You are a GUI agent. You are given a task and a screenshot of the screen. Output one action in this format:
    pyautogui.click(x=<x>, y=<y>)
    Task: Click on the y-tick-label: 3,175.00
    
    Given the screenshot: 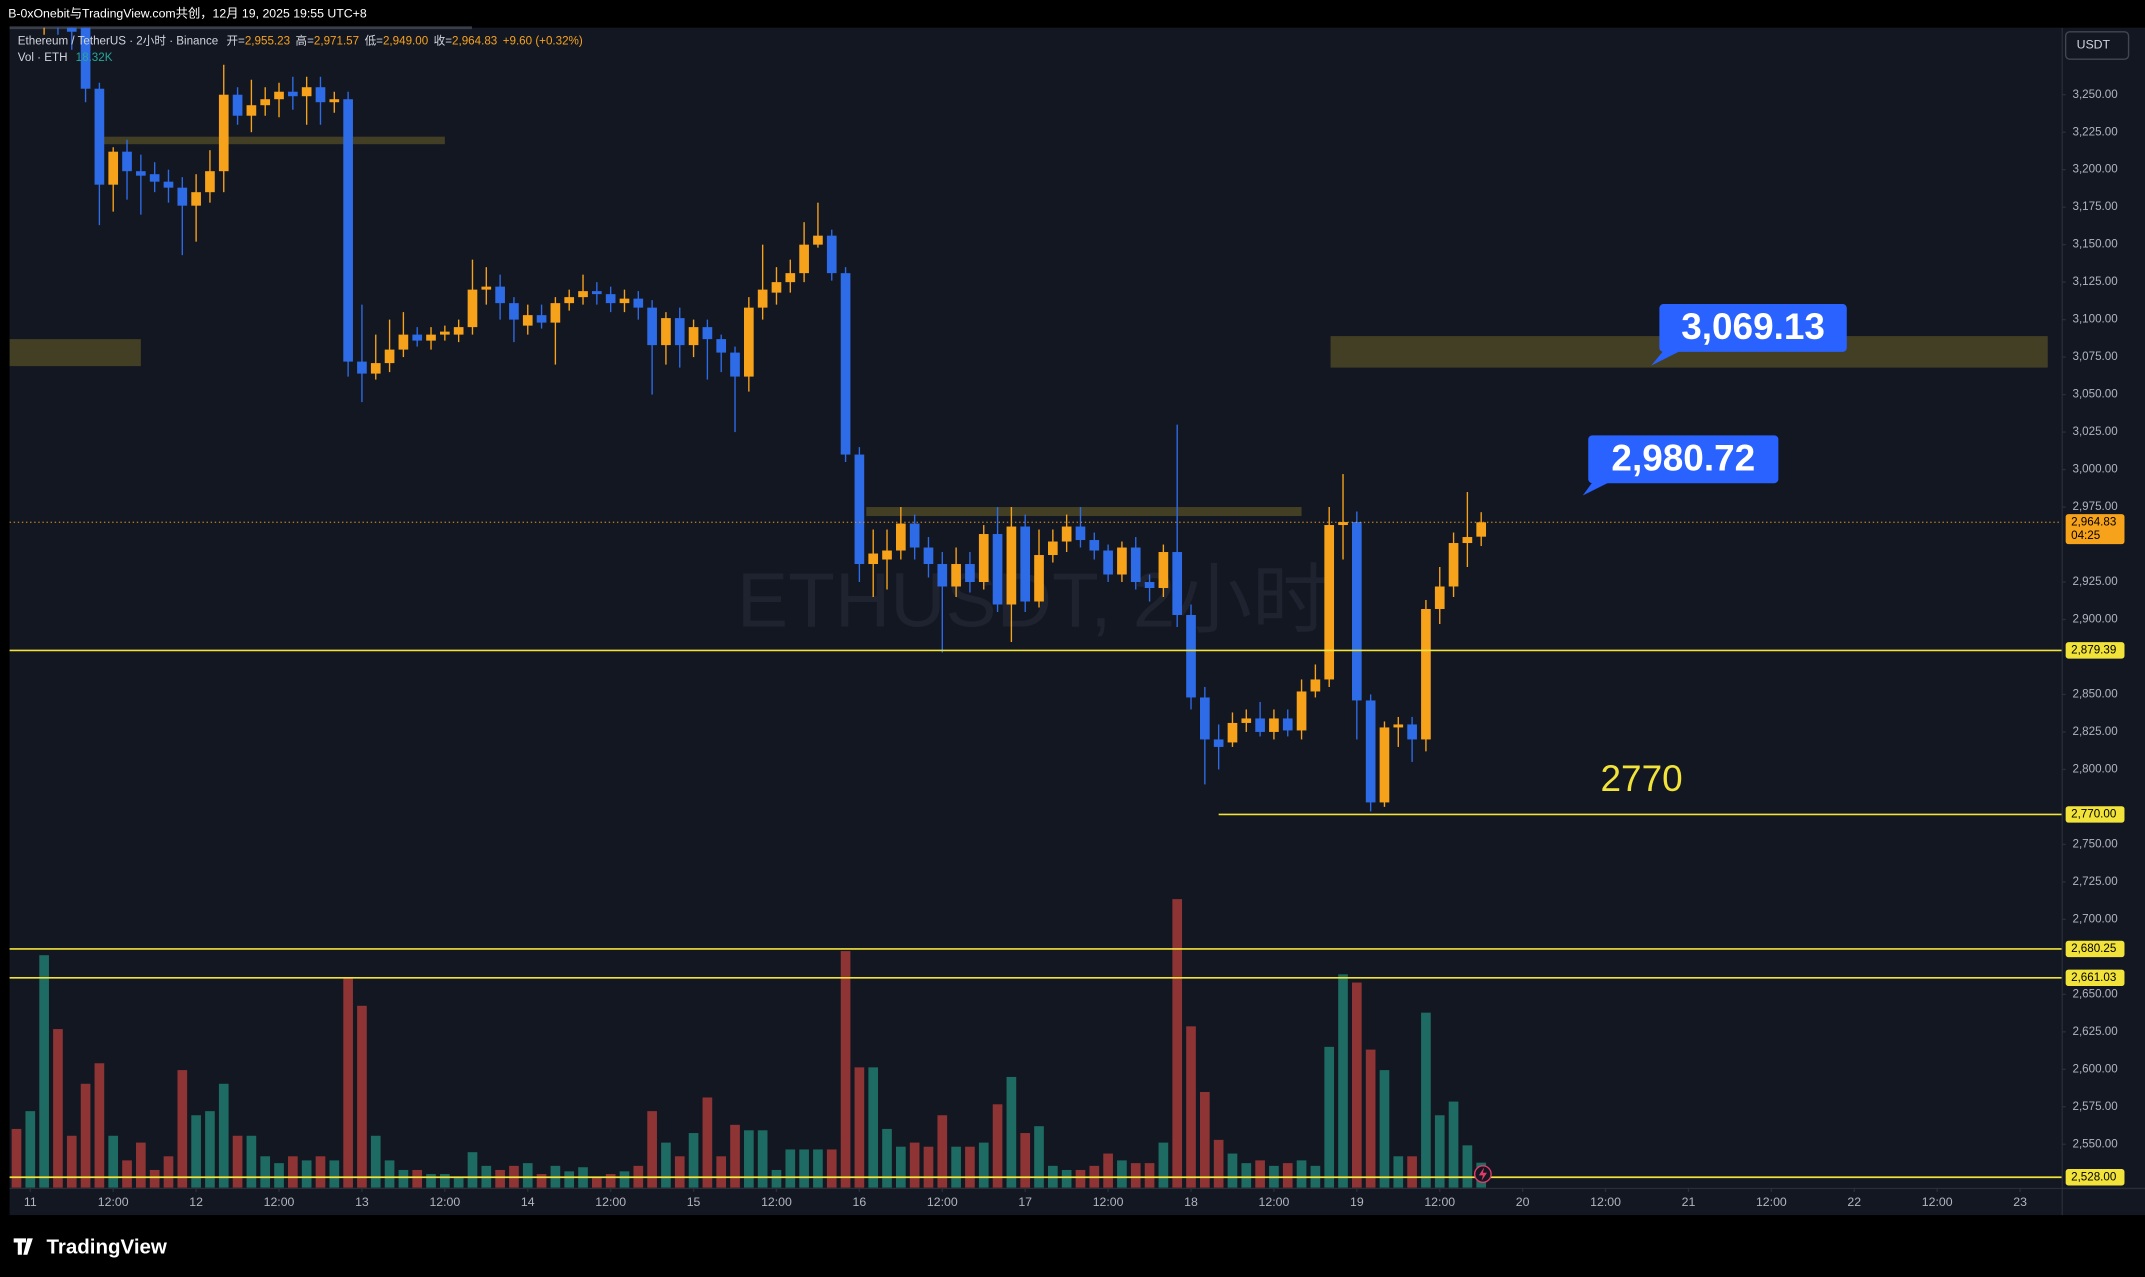 What is the action you would take?
    pyautogui.click(x=2094, y=206)
    